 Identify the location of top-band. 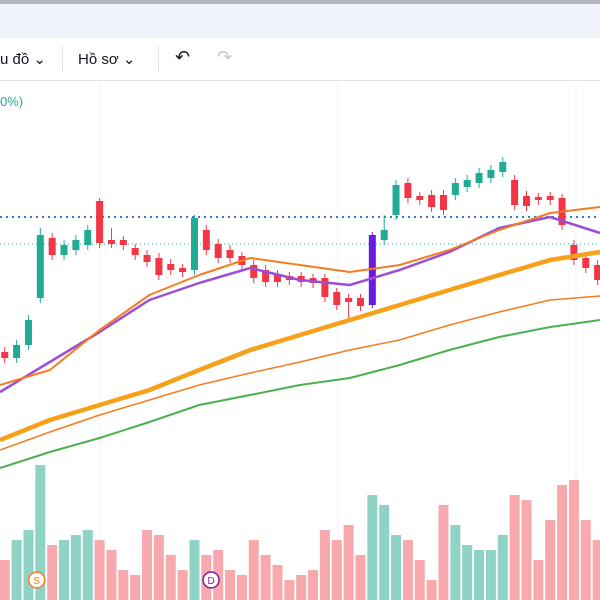
(300, 19).